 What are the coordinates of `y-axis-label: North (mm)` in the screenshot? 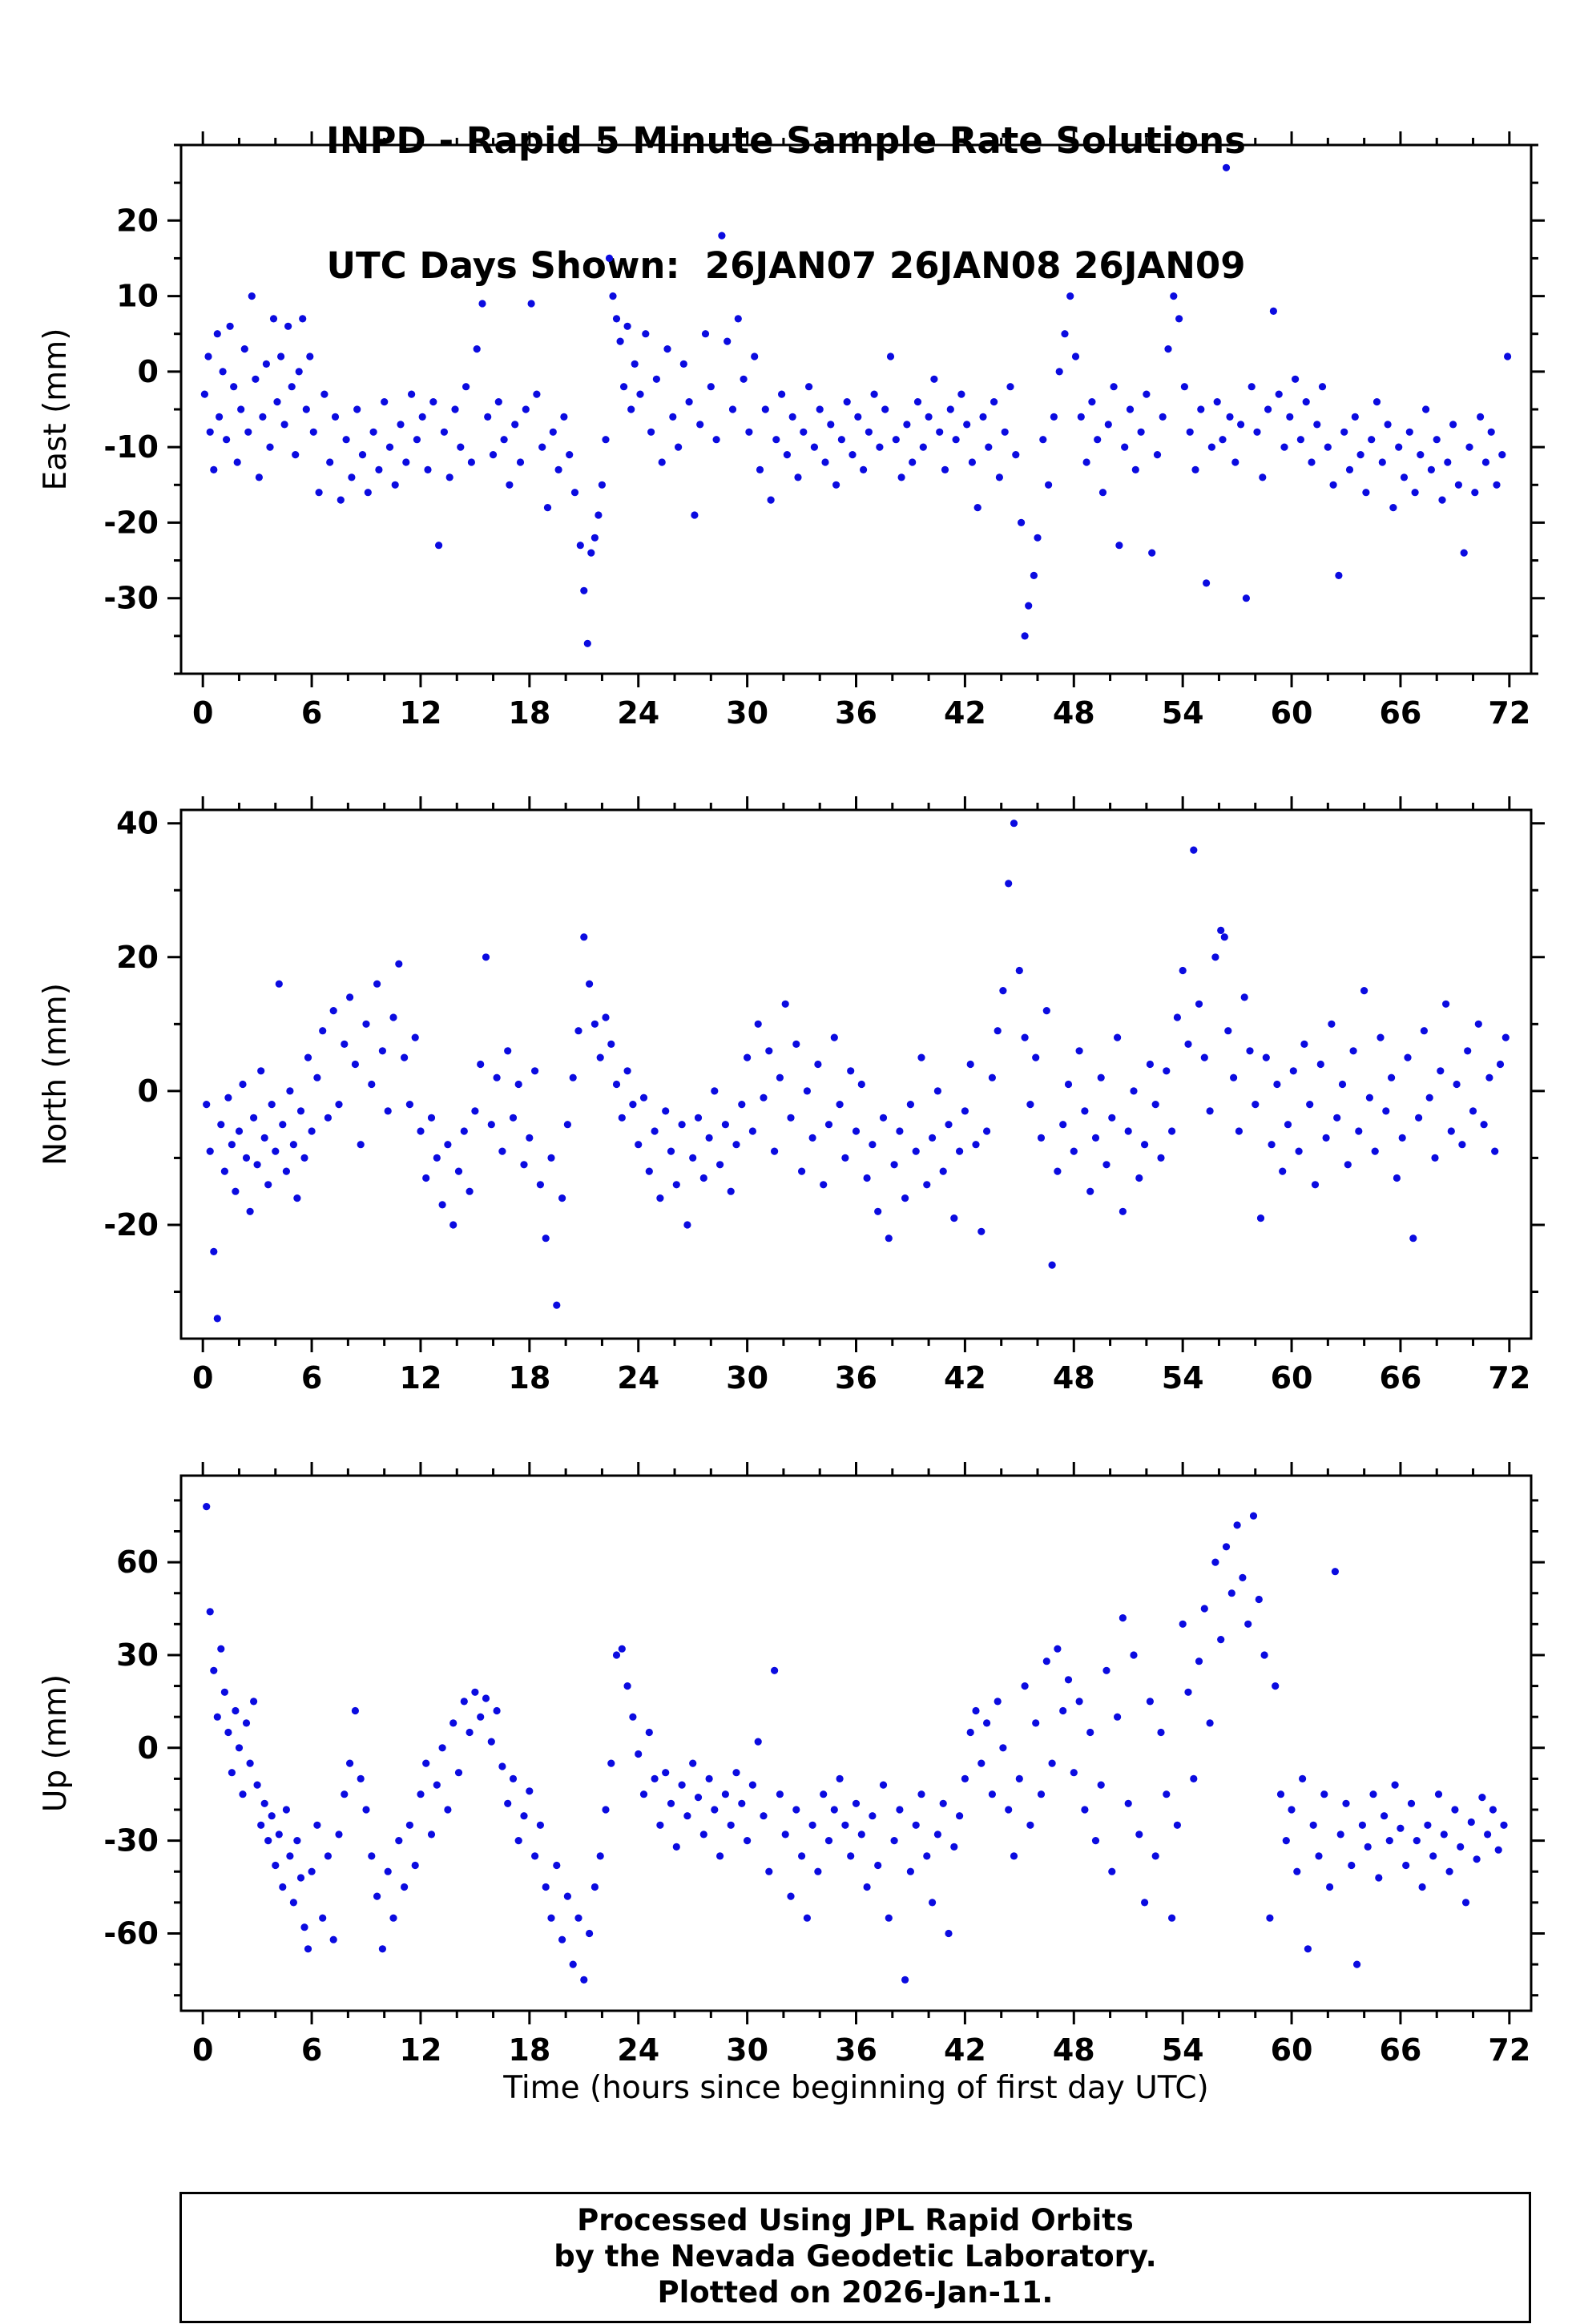 It's located at (56, 1074).